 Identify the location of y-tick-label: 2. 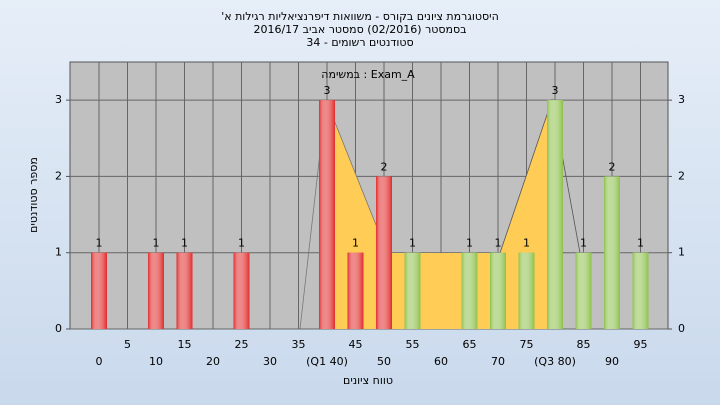
(58, 175).